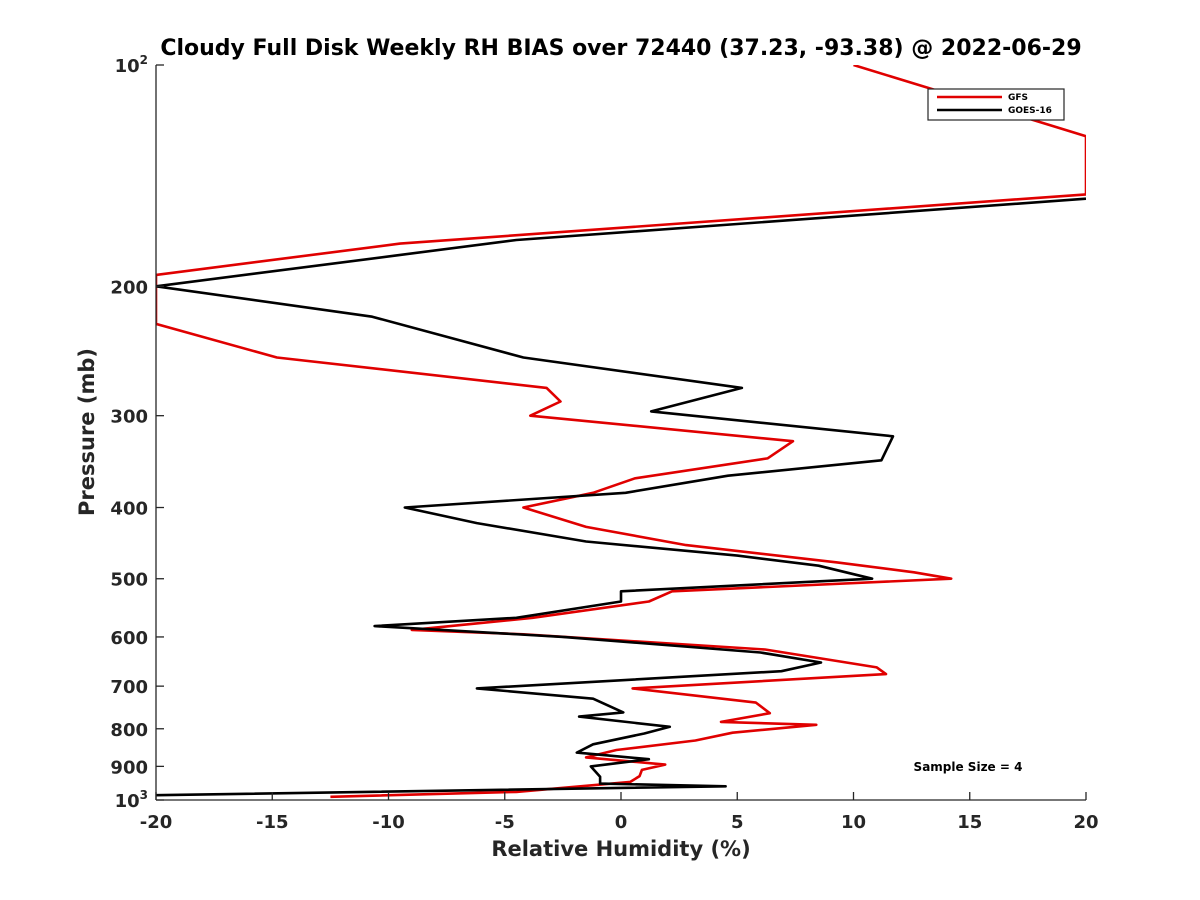  I want to click on legend-label-gfs: GFS, so click(1018, 98).